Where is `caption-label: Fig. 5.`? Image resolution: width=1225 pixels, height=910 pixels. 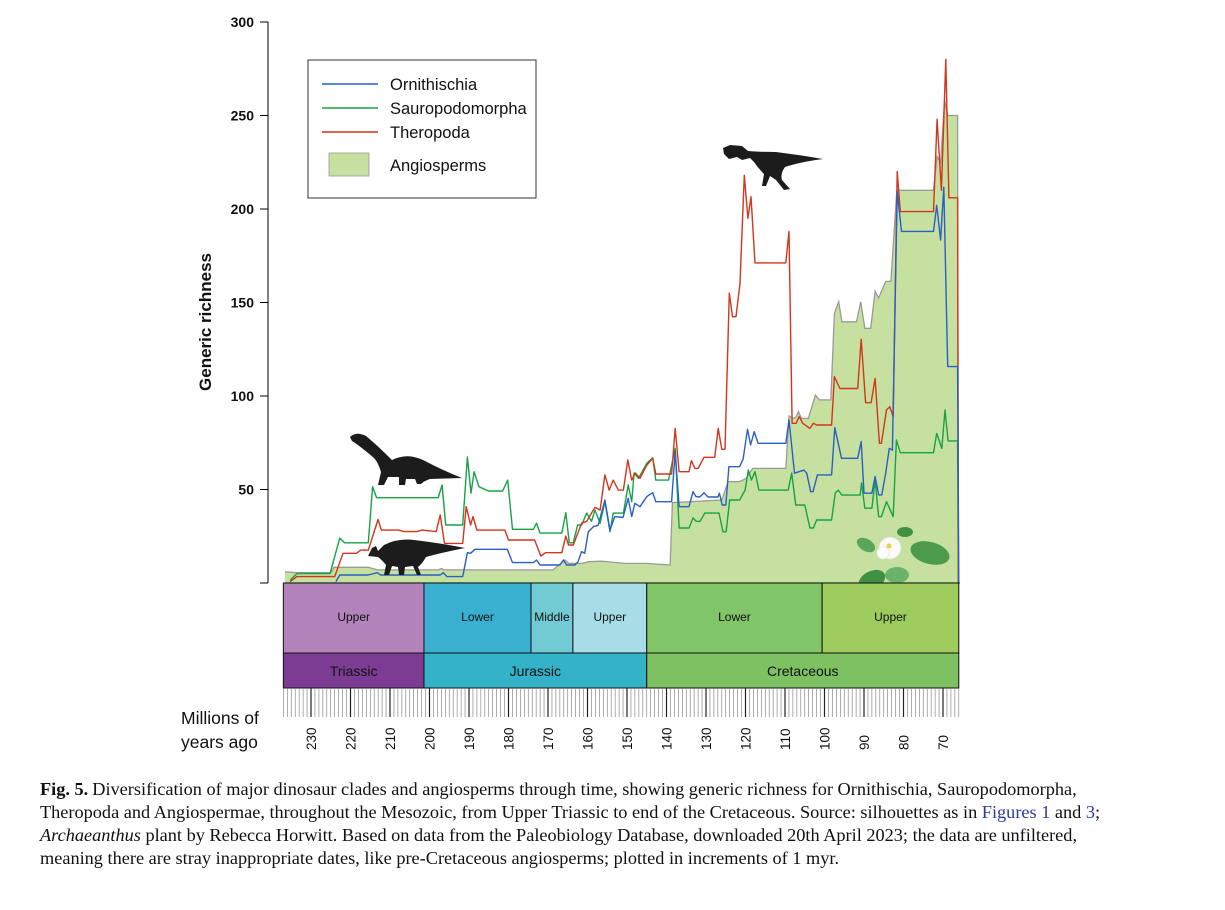
caption-label: Fig. 5. is located at coordinates (64, 789).